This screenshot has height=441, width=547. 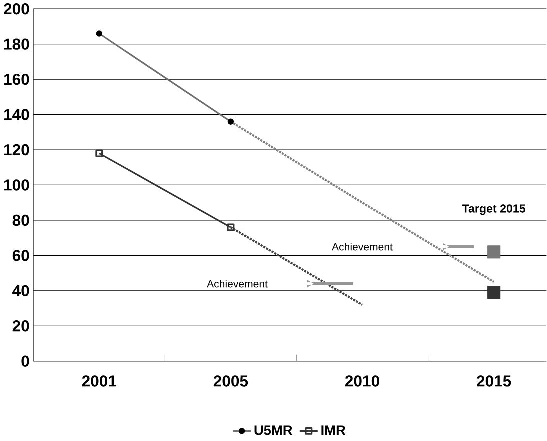 What do you see at coordinates (494, 210) in the screenshot?
I see `annotation: Target 2015` at bounding box center [494, 210].